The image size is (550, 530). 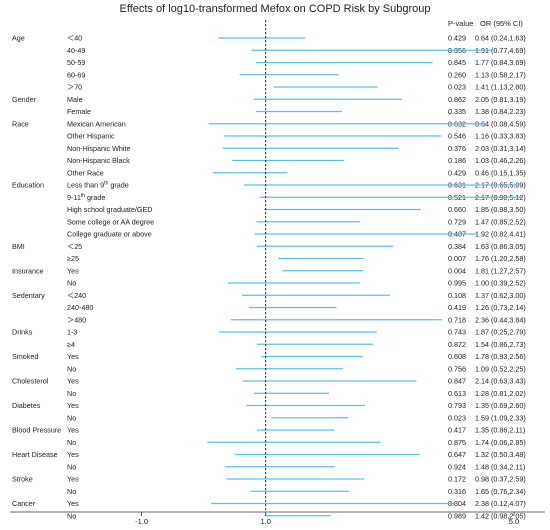 I want to click on p-value: 0.316, so click(x=457, y=491).